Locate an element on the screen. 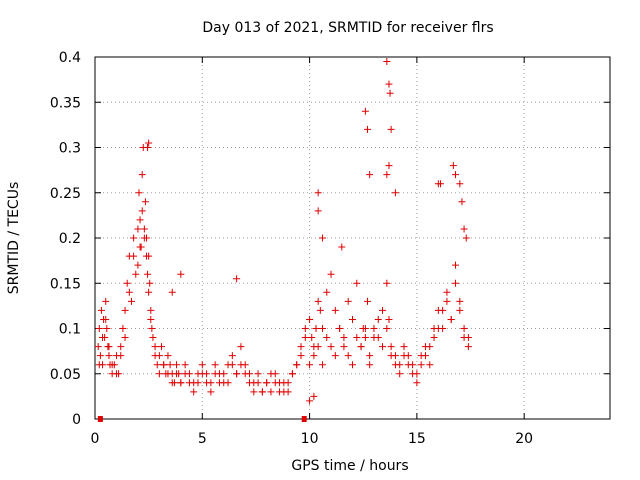 The image size is (640, 480). x-tick-label: 5 is located at coordinates (202, 439).